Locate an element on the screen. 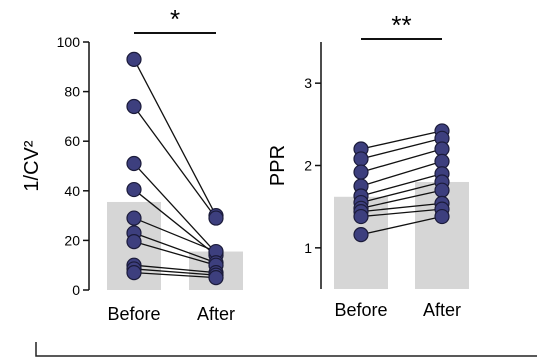 This screenshot has width=537, height=359. y-axis-label: PPR is located at coordinates (278, 165).